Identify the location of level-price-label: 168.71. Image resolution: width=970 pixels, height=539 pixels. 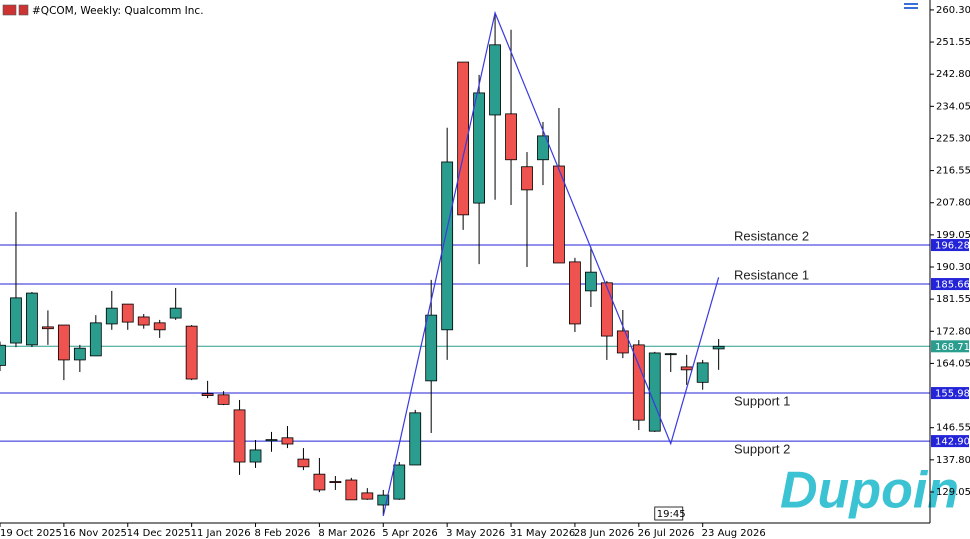
(952, 347).